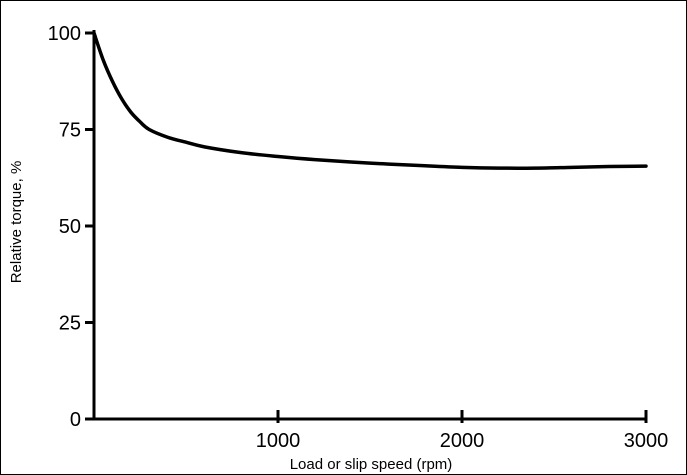 The height and width of the screenshot is (475, 687). Describe the element at coordinates (16, 222) in the screenshot. I see `y-axis-label: Relative torque, %` at that location.